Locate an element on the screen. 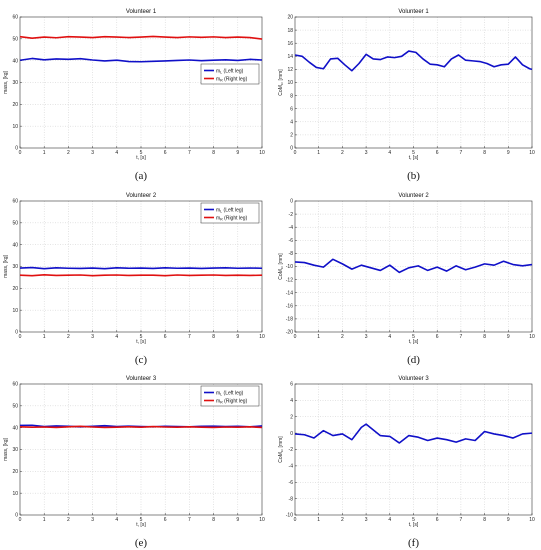 The image size is (541, 550). y-tick-label: -14 is located at coordinates (289, 293).